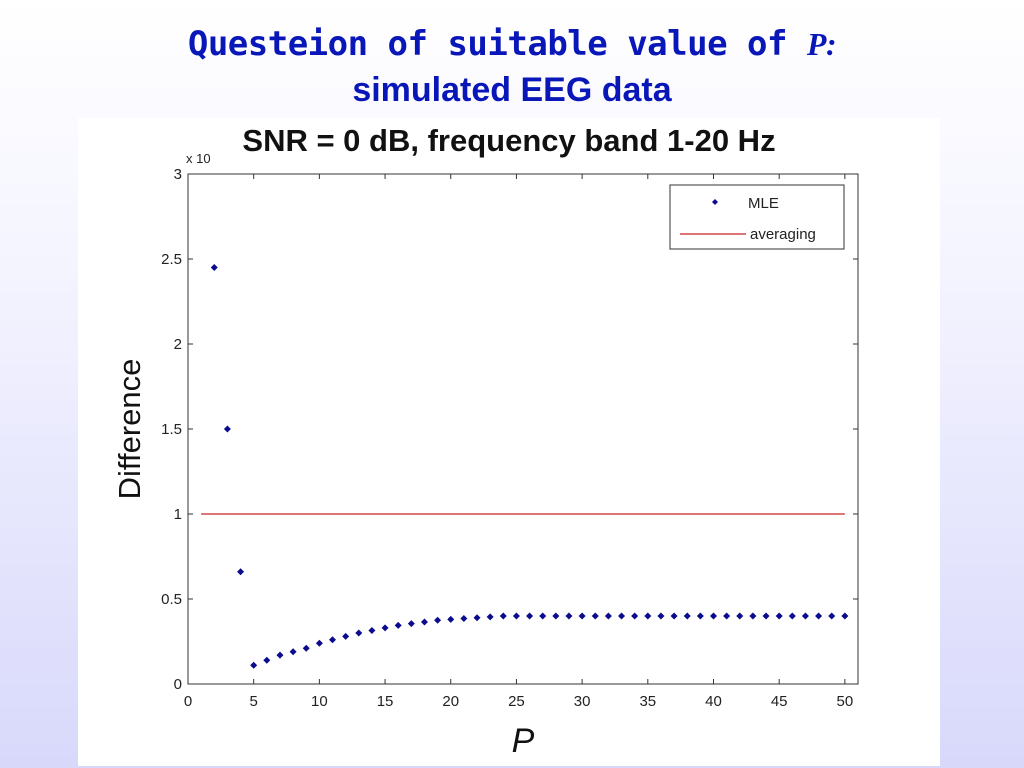 Image resolution: width=1024 pixels, height=768 pixels. Describe the element at coordinates (171, 429) in the screenshot. I see `y-tick-label: 1.5` at that location.